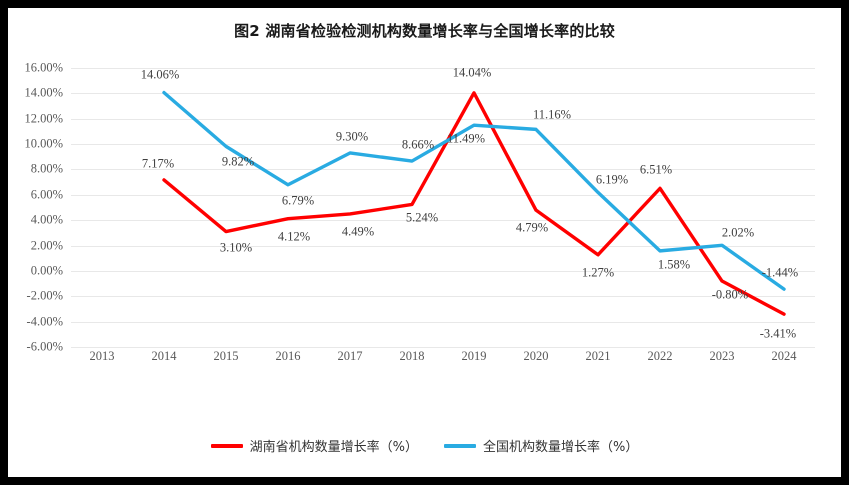 Image resolution: width=849 pixels, height=485 pixels. Describe the element at coordinates (43, 67) in the screenshot. I see `y-tick-label: 16.00%` at that location.